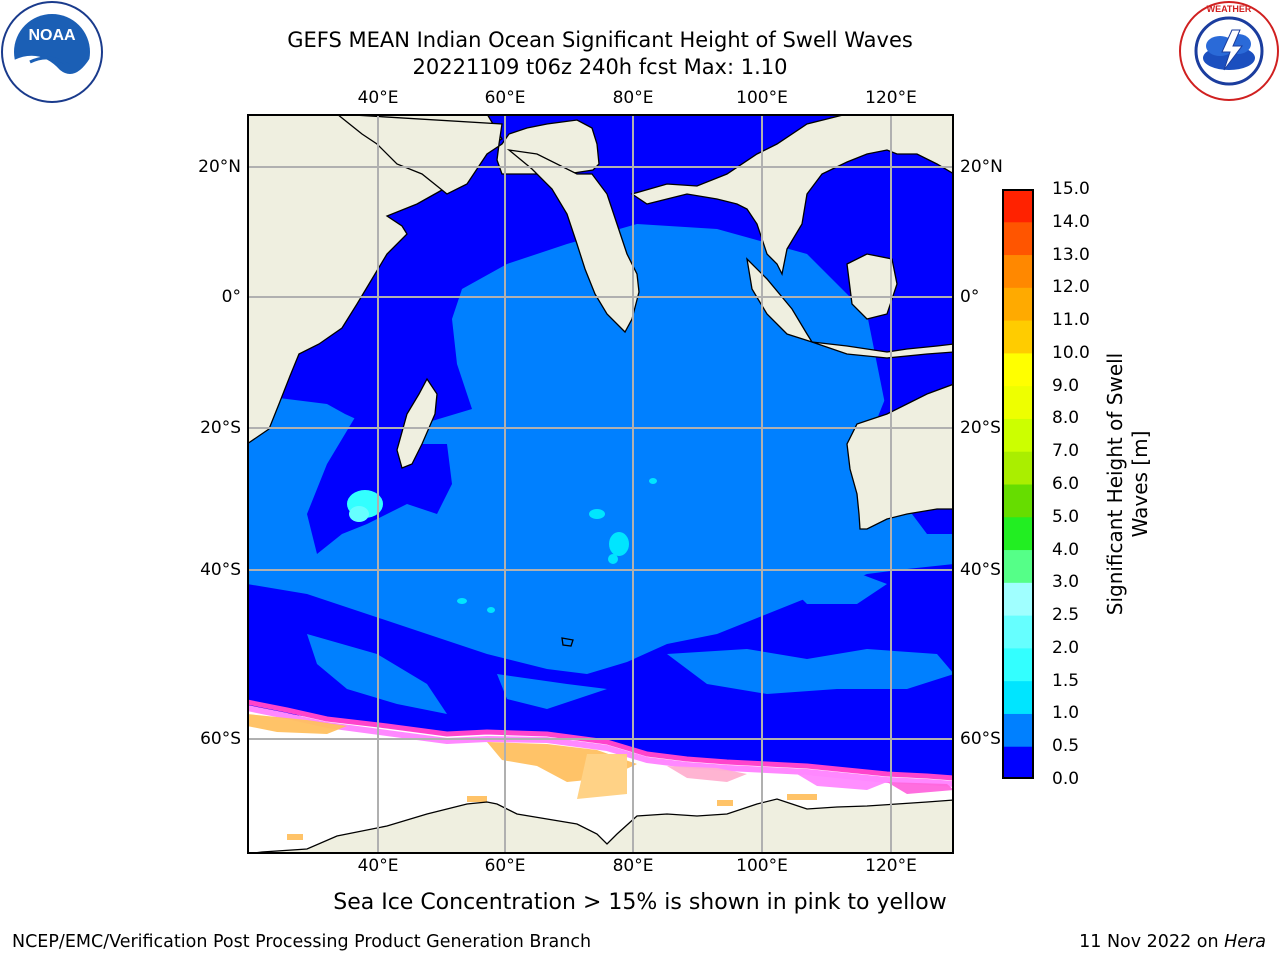 This screenshot has width=1280, height=960. I want to click on noaa-logo-text: NOAA, so click(52, 35).